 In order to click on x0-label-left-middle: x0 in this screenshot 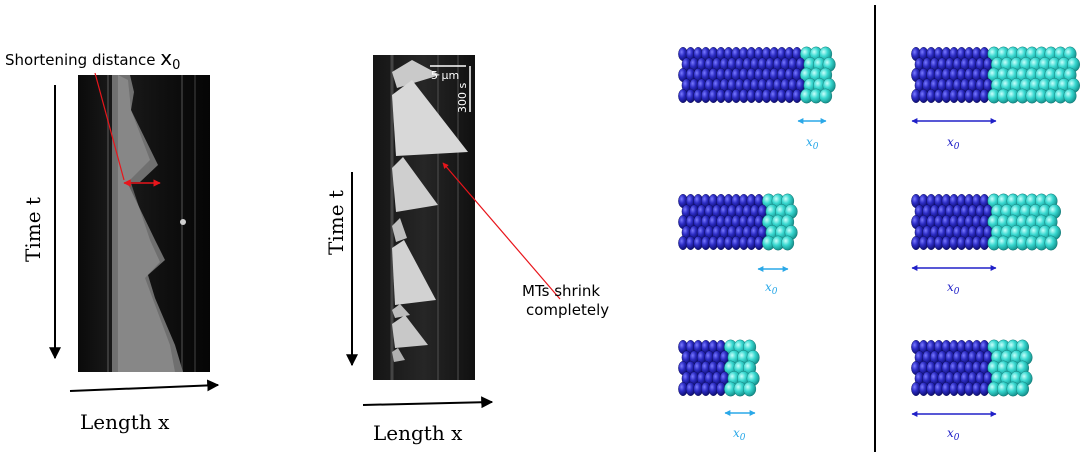, I will do `click(771, 288)`.